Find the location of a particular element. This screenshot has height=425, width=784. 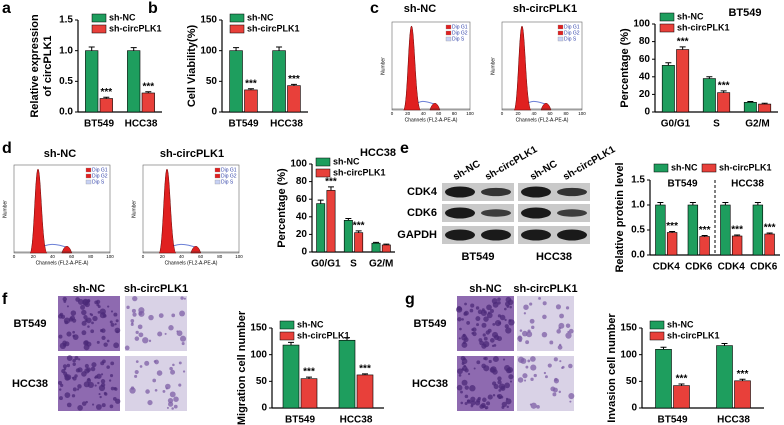

y-tick-label: 1.0 is located at coordinates (638, 205).